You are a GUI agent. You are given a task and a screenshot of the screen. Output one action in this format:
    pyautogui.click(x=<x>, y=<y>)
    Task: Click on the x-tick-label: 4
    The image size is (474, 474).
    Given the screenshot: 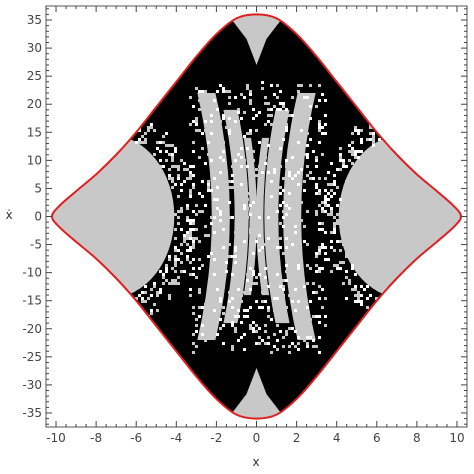 What is the action you would take?
    pyautogui.click(x=337, y=438)
    